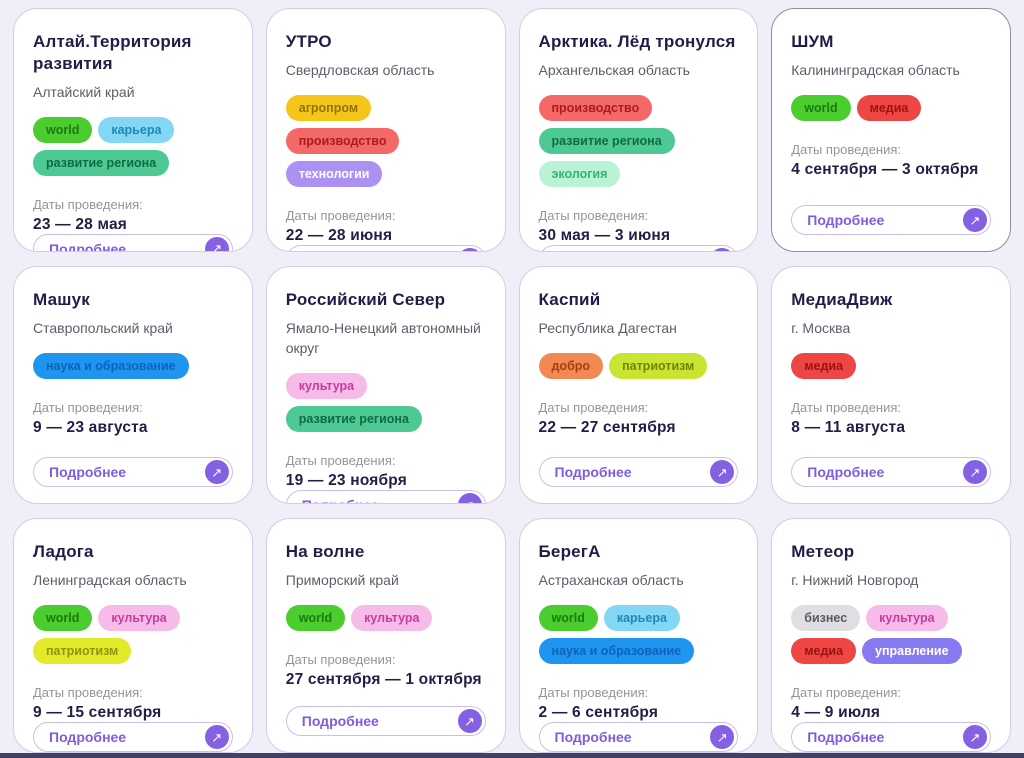  I want to click on event-title: МедиаДвиж, so click(842, 299).